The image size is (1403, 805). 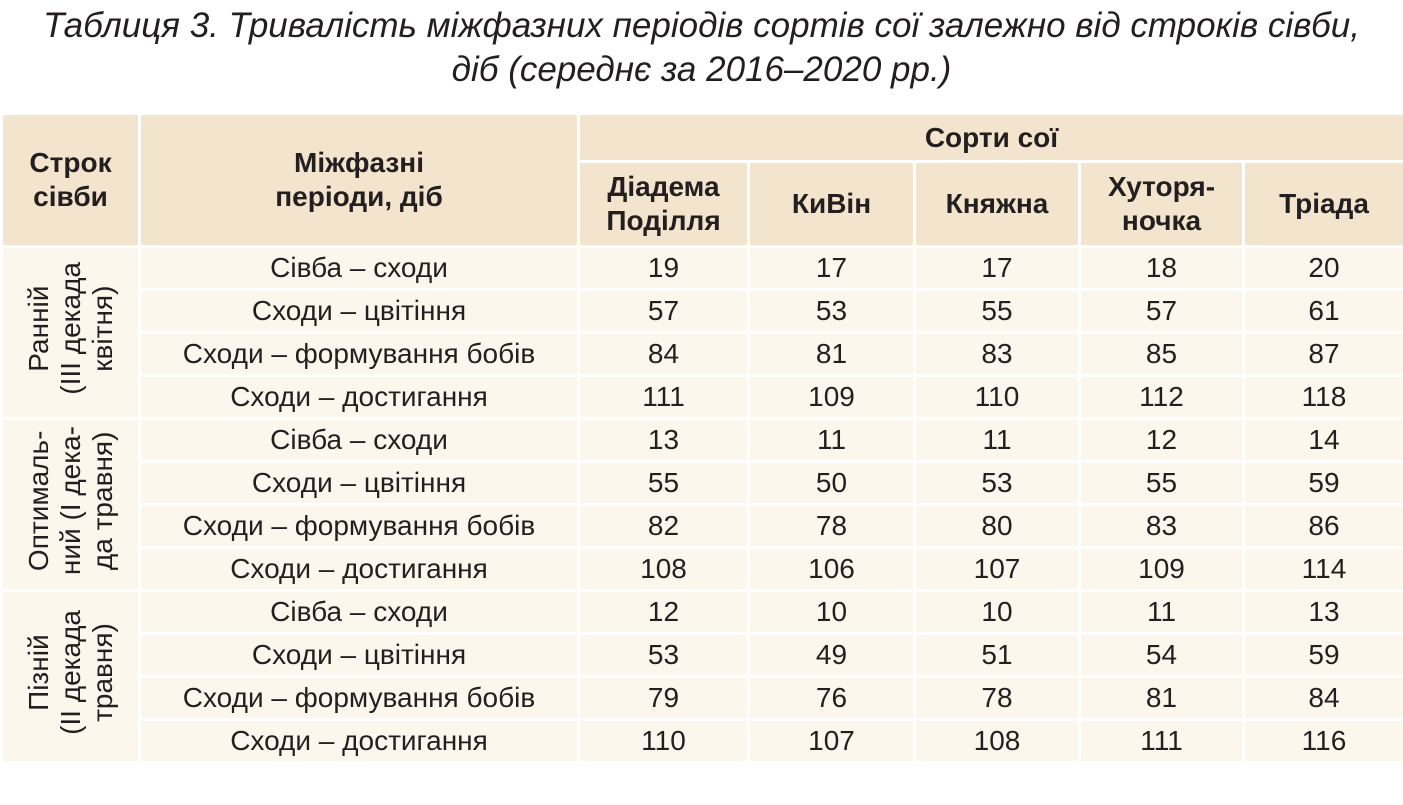 I want to click on variety-header: Тріада, so click(x=1322, y=204).